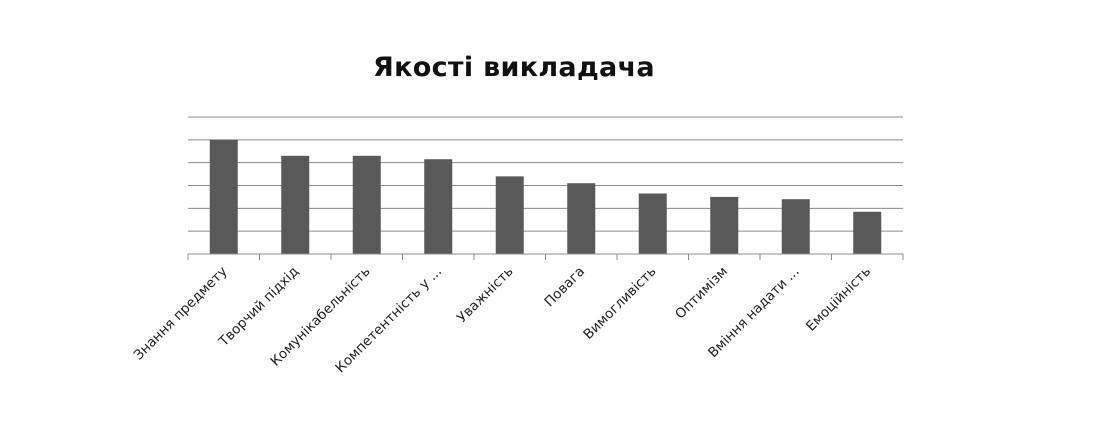  Describe the element at coordinates (485, 294) in the screenshot. I see `category-label: Уважність` at that location.